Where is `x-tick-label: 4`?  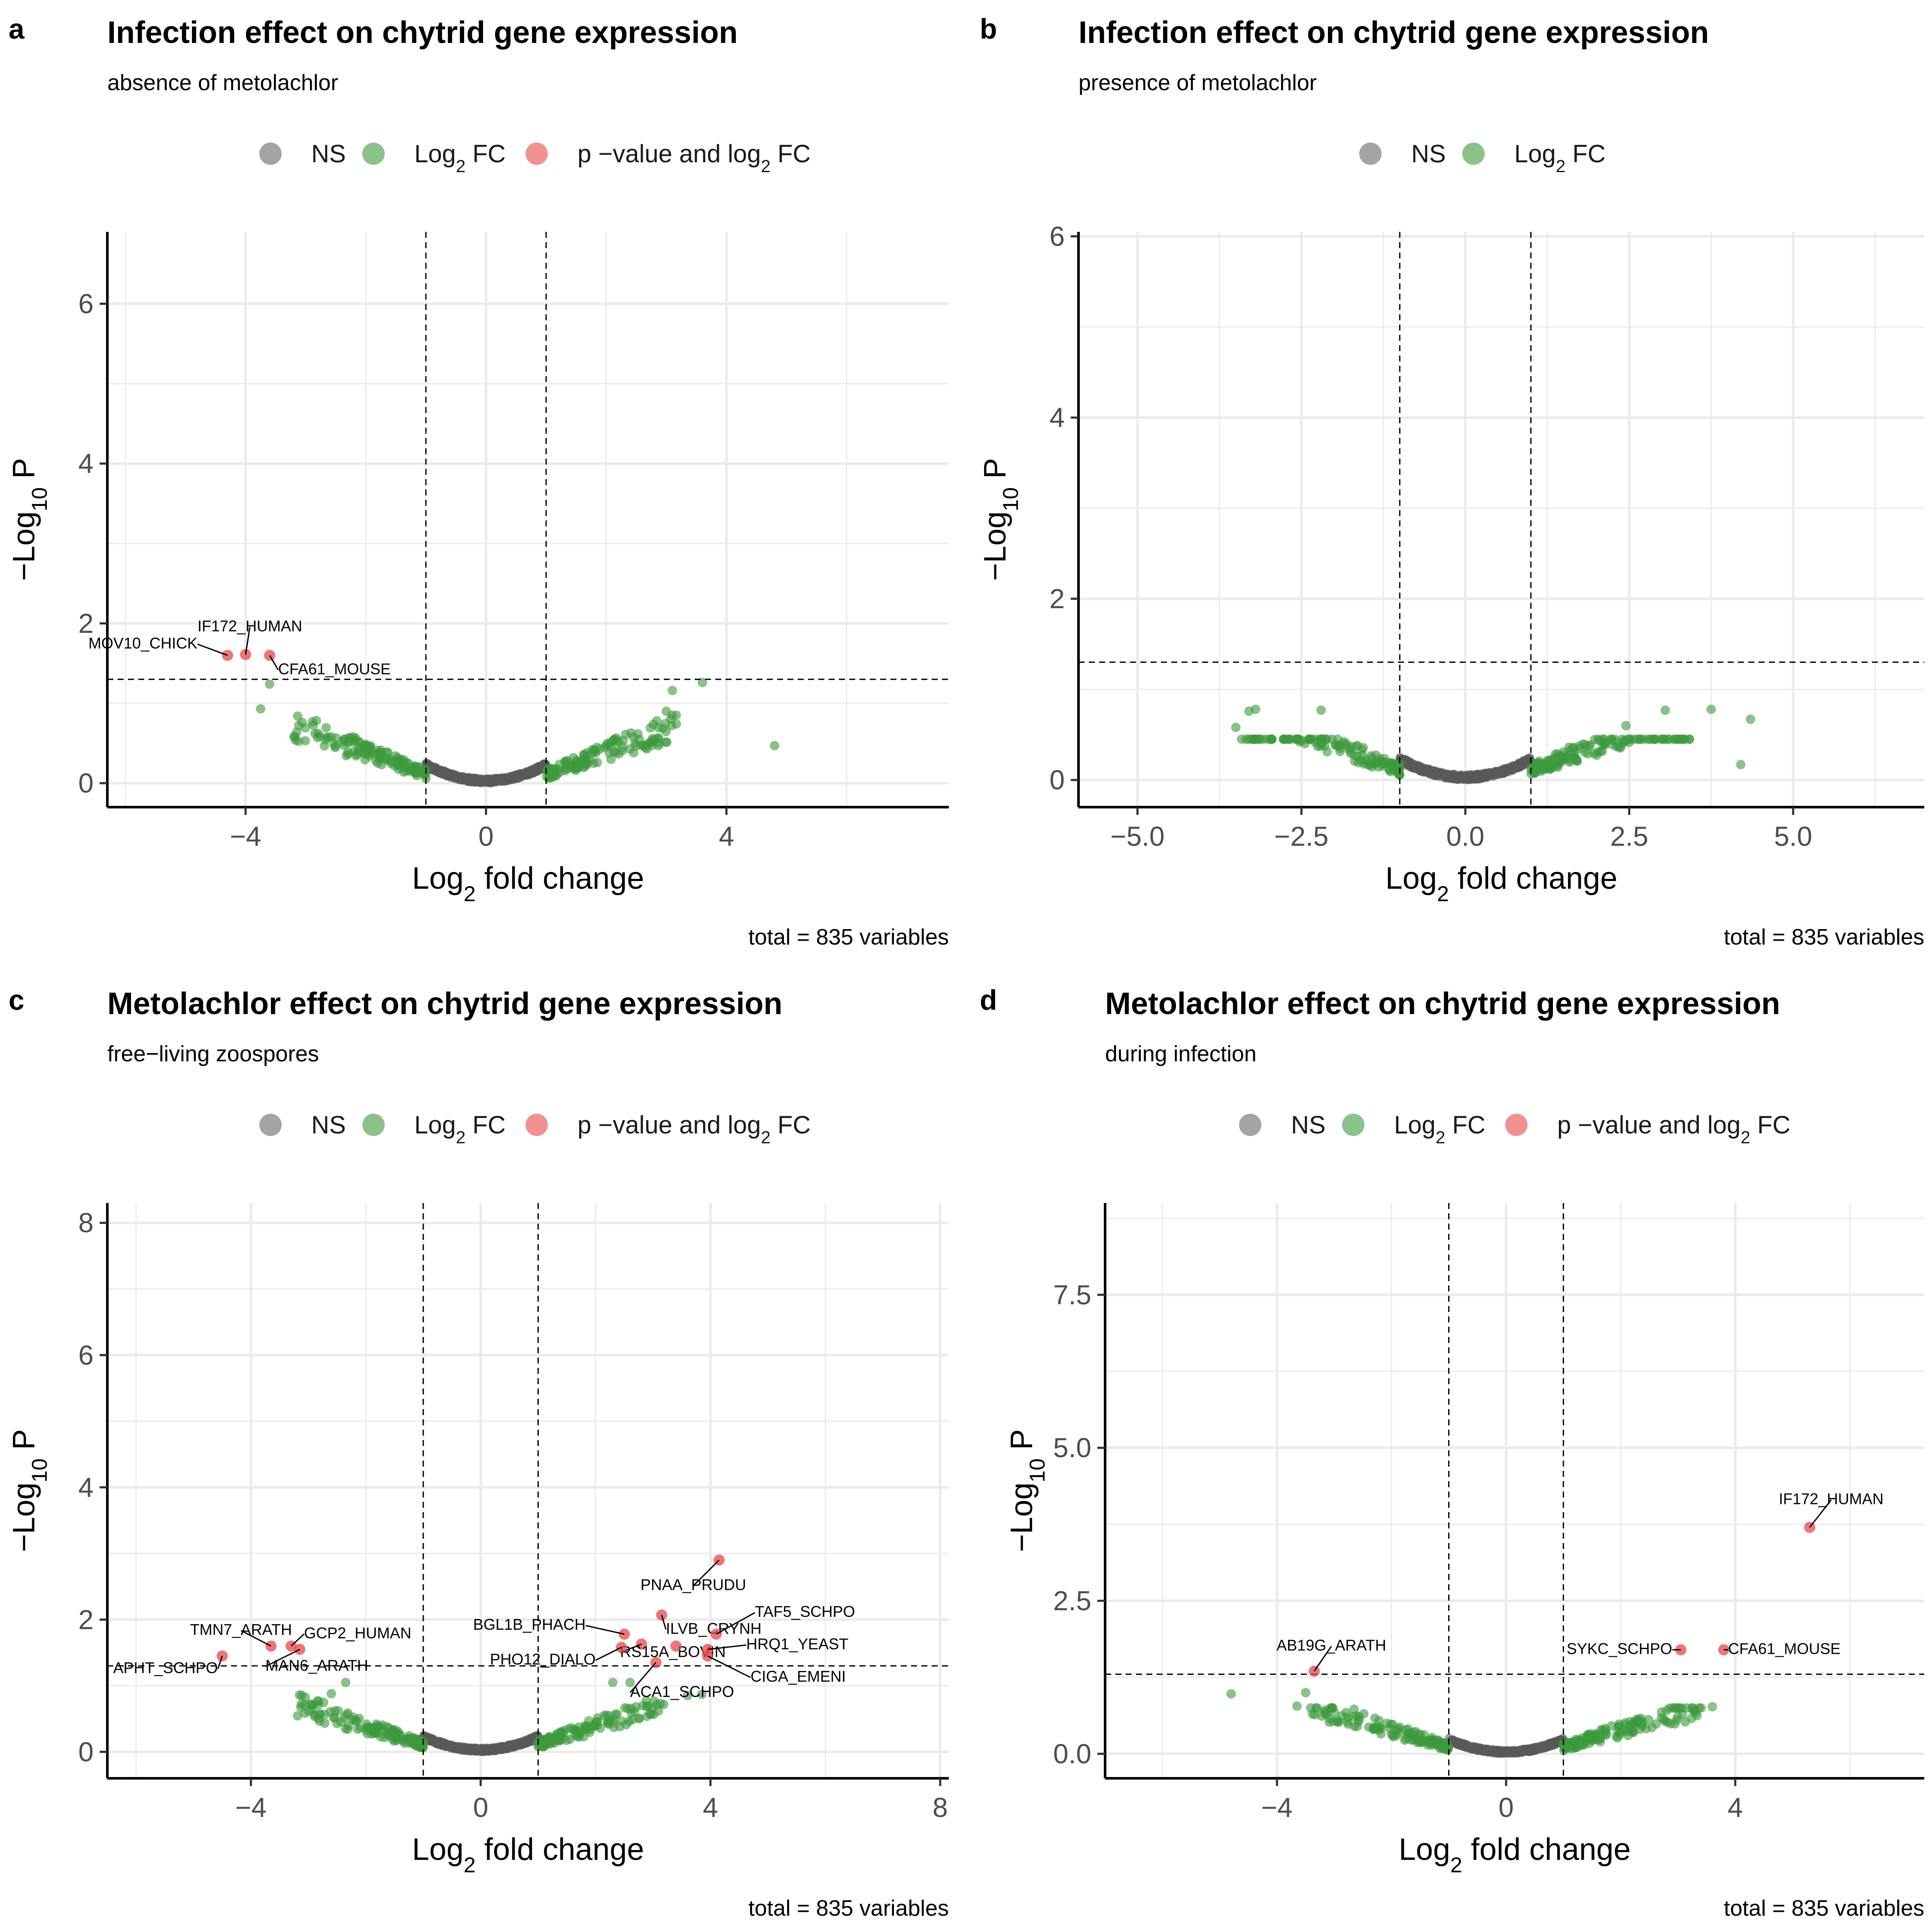 x-tick-label: 4 is located at coordinates (1736, 1807).